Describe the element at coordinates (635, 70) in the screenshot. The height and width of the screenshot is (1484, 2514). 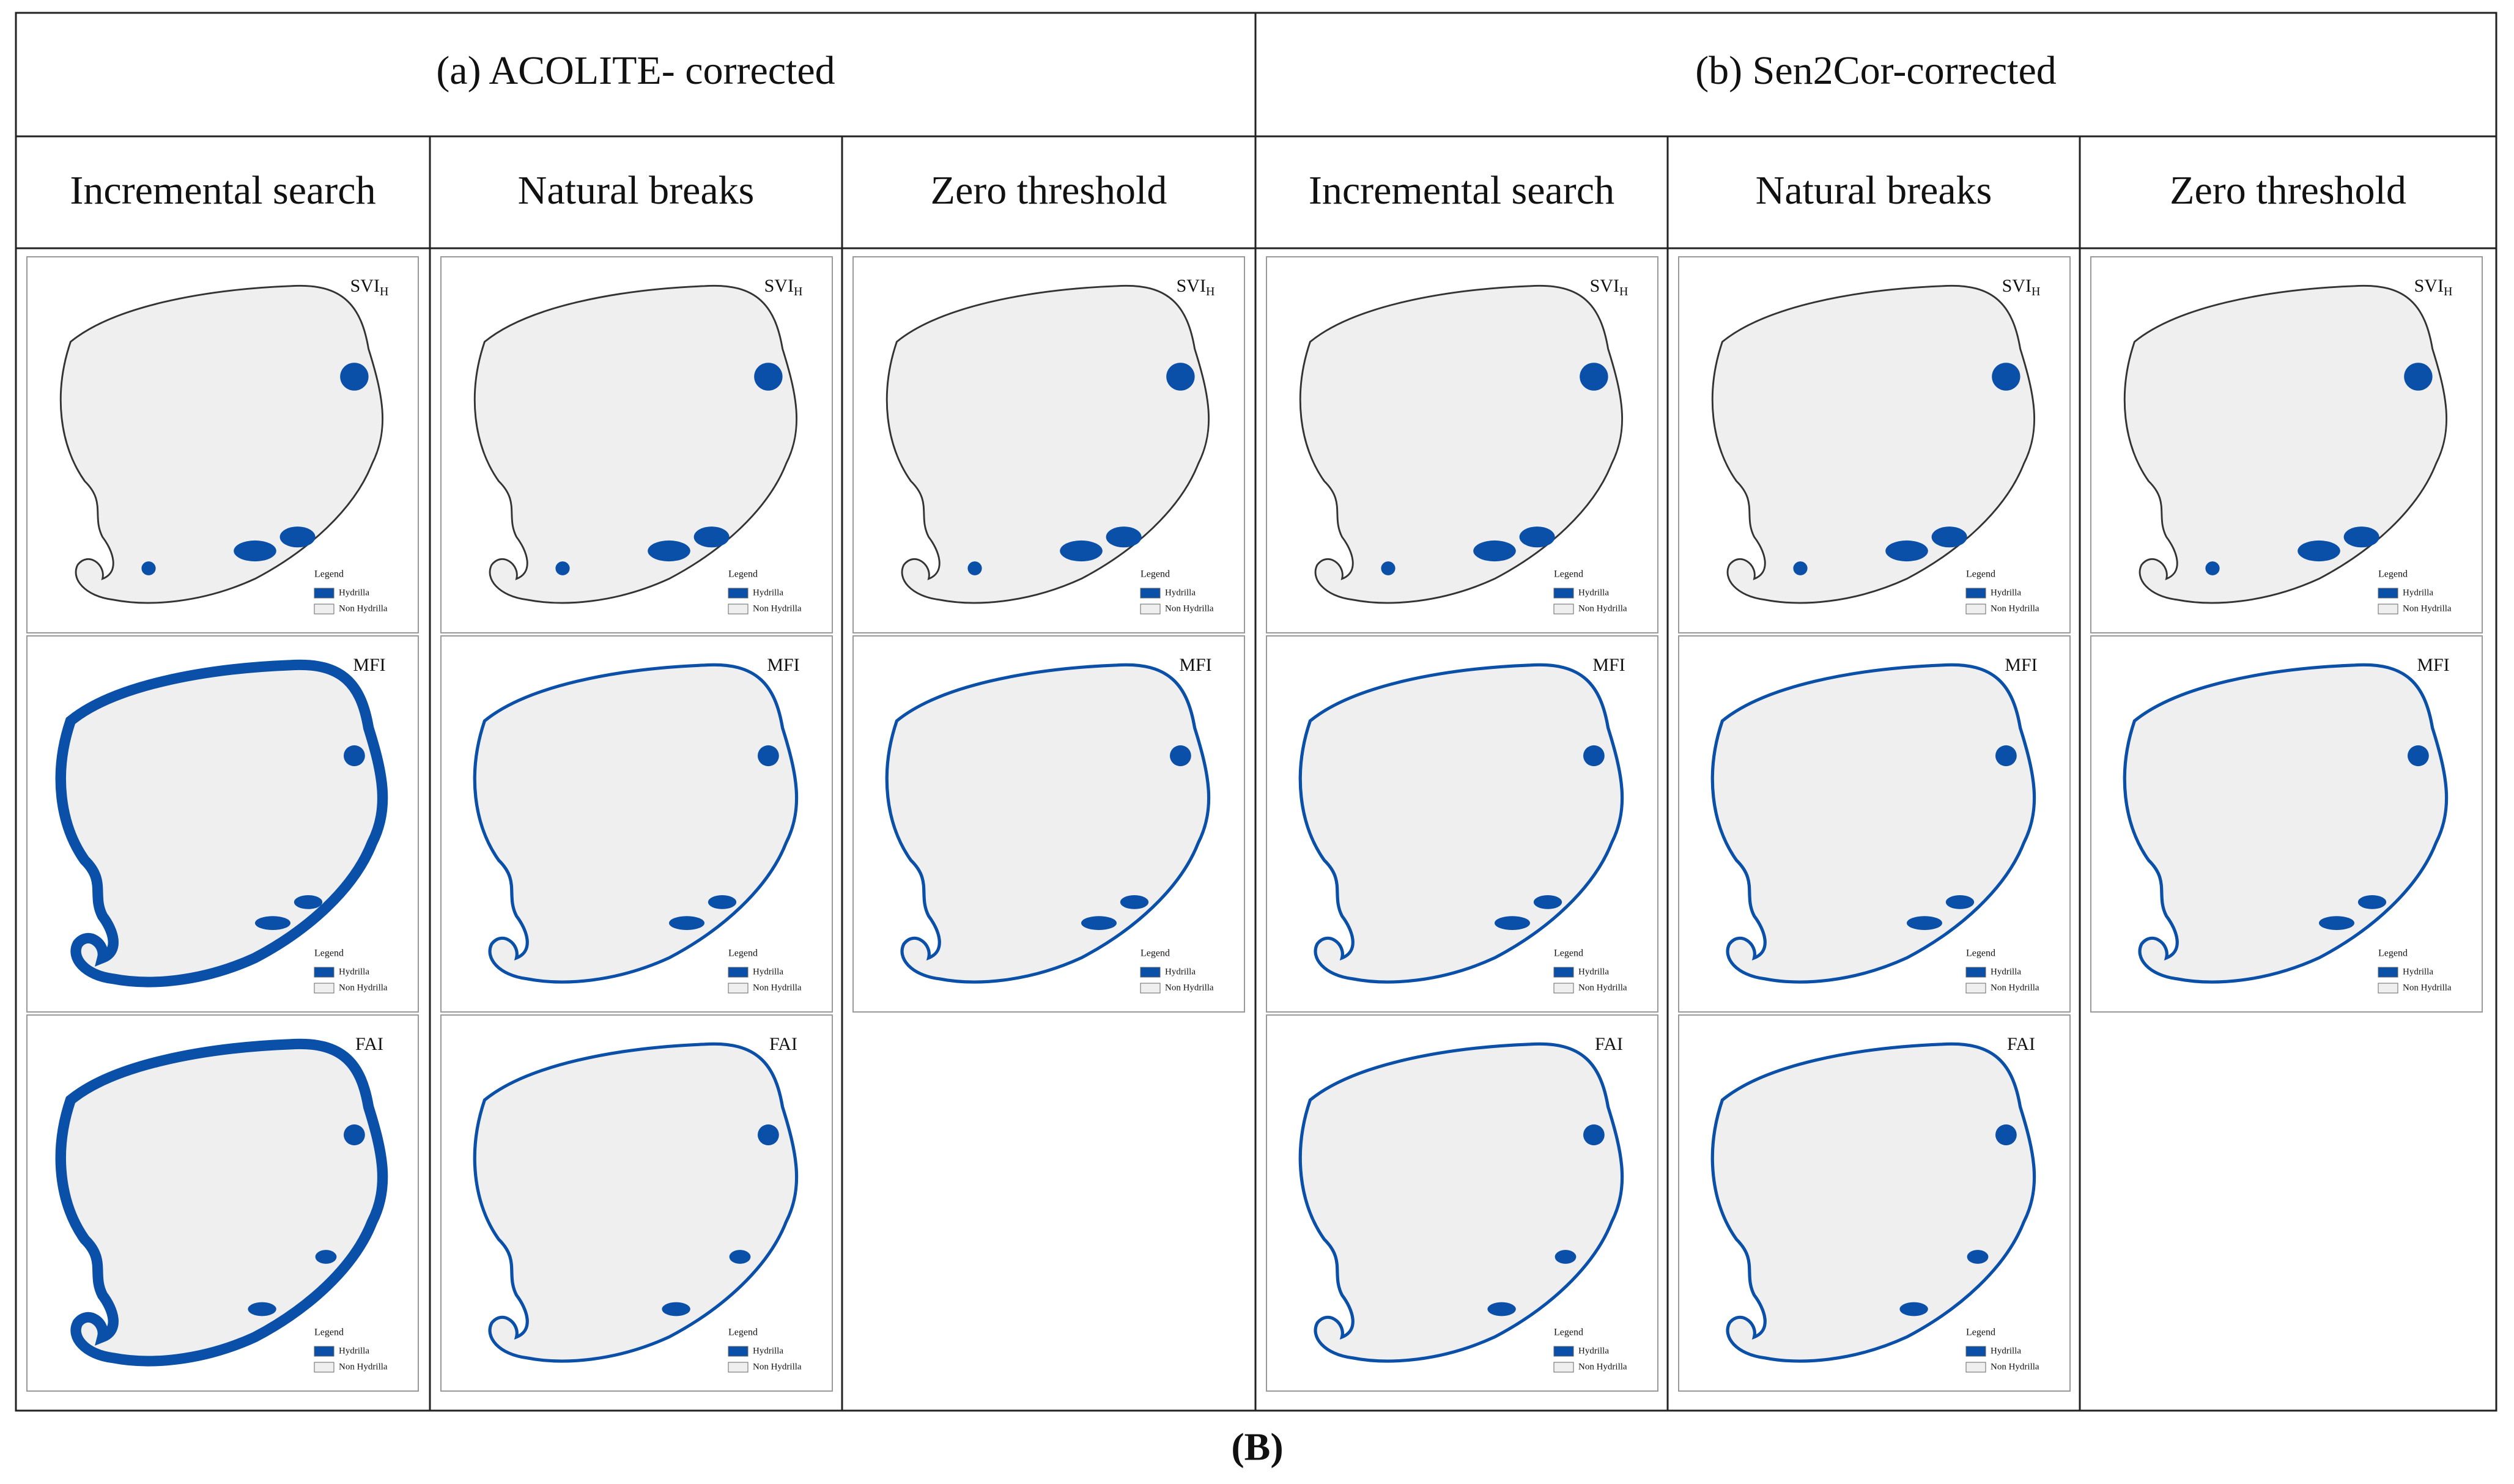
I see `group-title: (a) ACOLITE- corrected` at that location.